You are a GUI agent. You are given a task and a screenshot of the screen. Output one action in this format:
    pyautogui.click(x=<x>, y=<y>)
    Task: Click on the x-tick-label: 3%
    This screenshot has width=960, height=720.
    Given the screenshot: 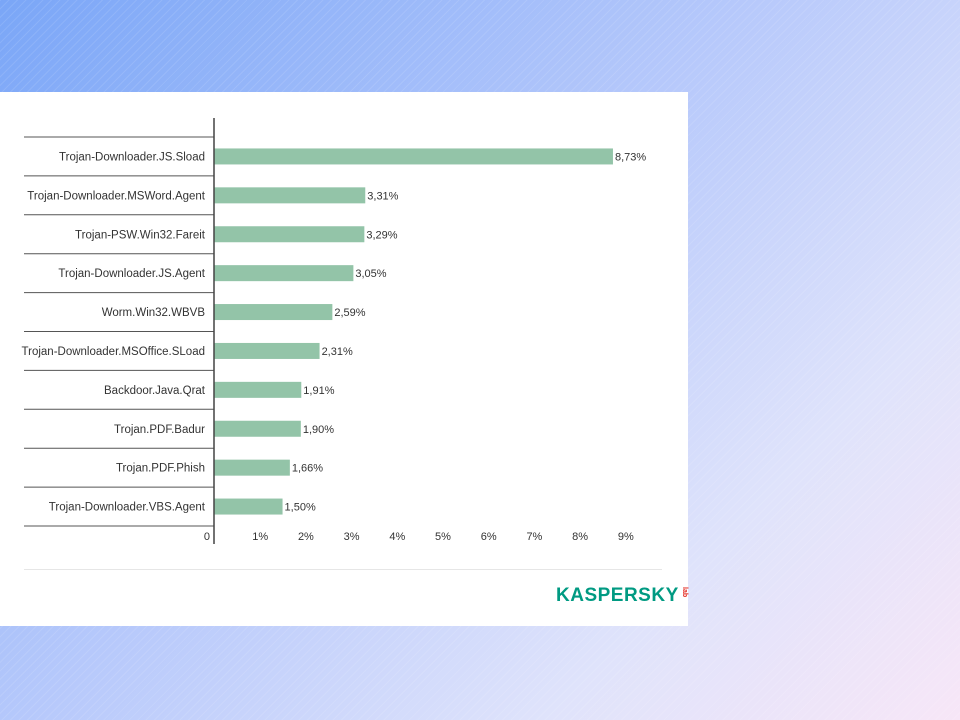 What is the action you would take?
    pyautogui.click(x=352, y=537)
    